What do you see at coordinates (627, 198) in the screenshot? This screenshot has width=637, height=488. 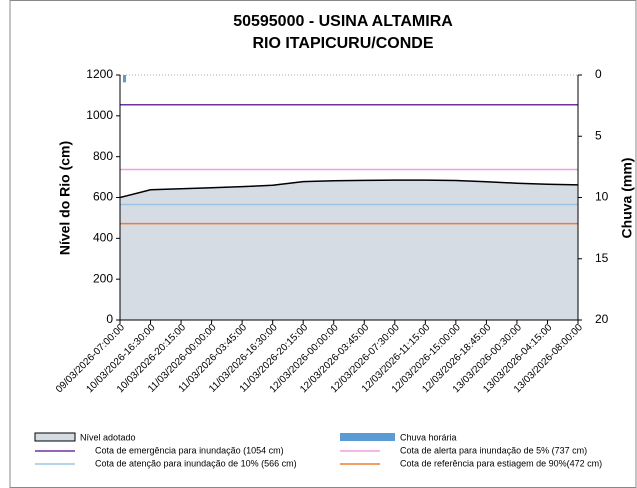 I see `y2-axis-label: Chuva (mm)` at bounding box center [627, 198].